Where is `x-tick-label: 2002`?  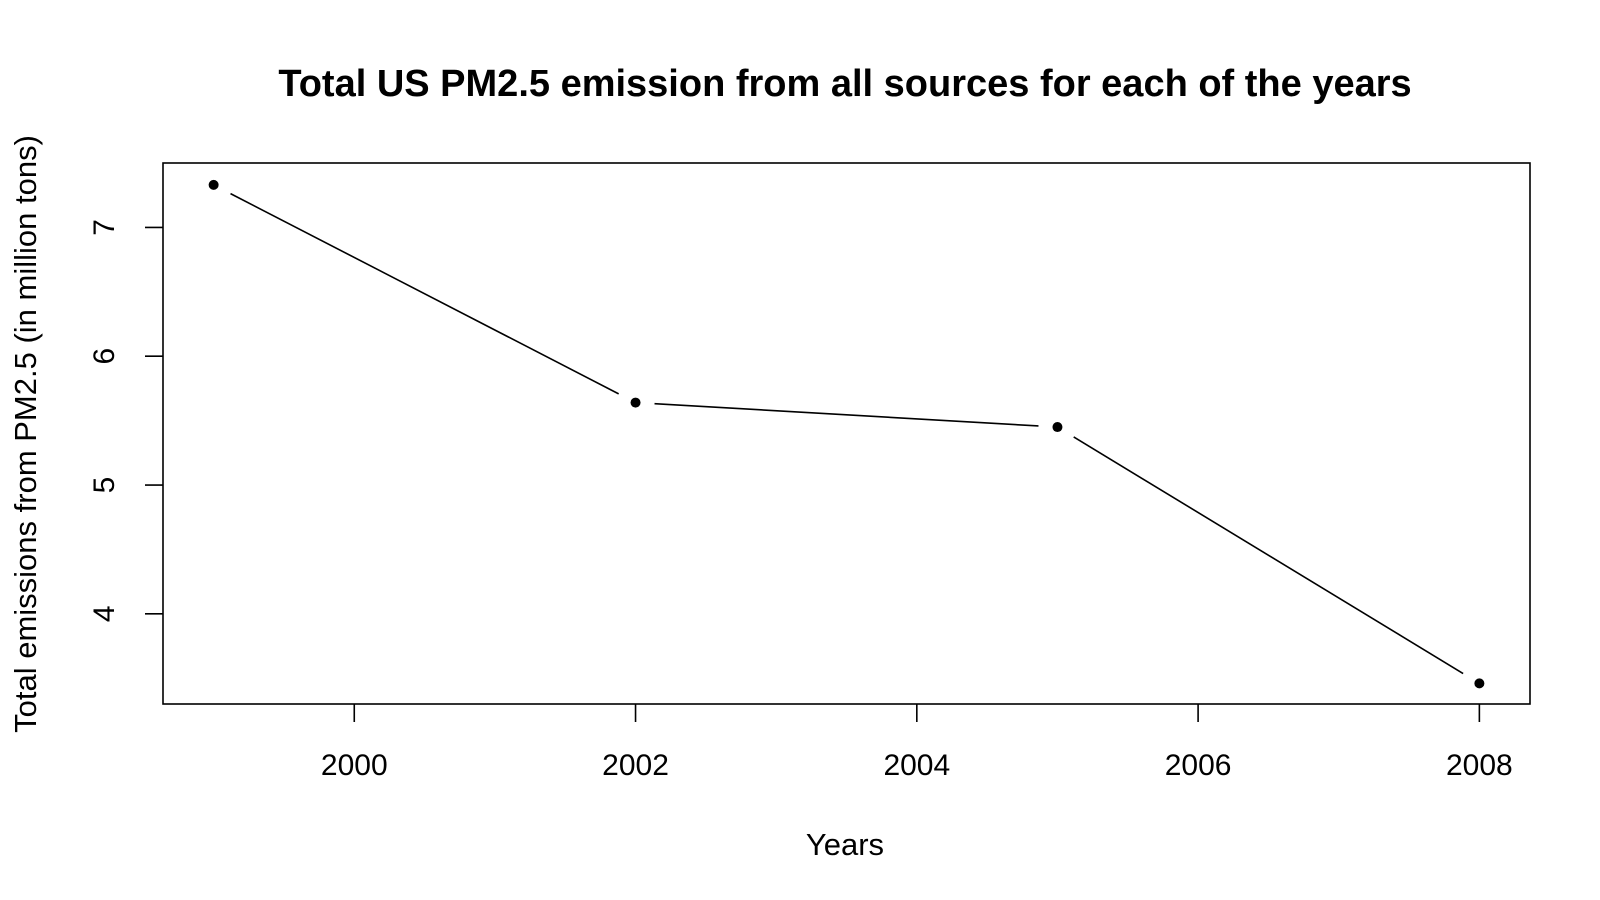 x-tick-label: 2002 is located at coordinates (635, 765).